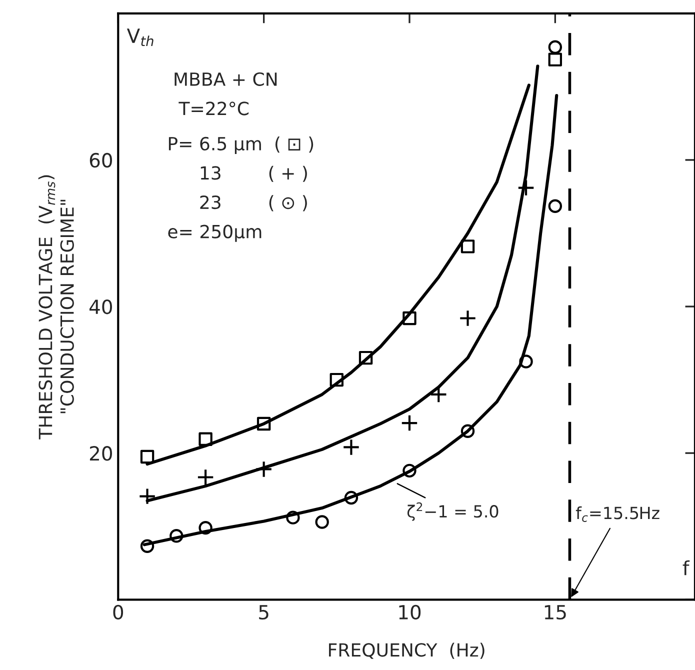  What do you see at coordinates (241, 145) in the screenshot?
I see `annotation: P= 6.5 µm ( ⊡ )` at bounding box center [241, 145].